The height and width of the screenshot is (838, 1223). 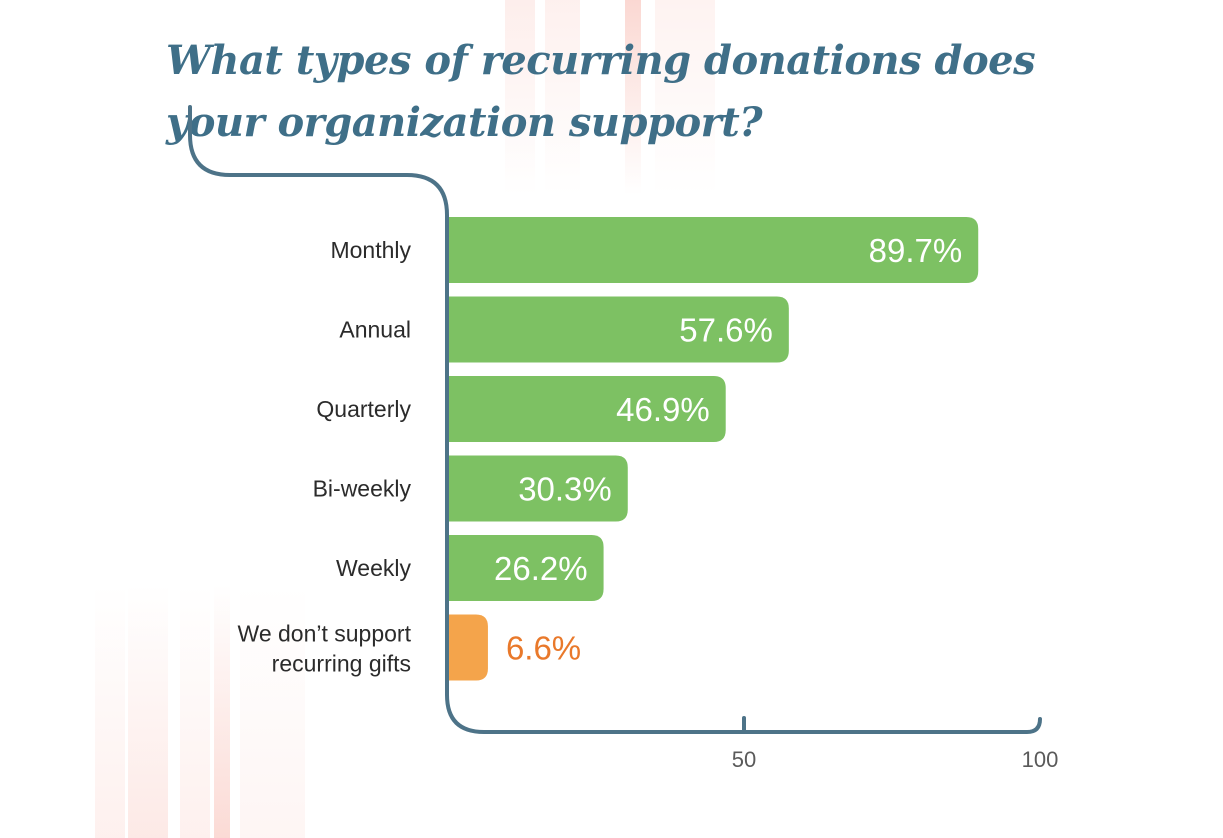 What do you see at coordinates (325, 649) in the screenshot?
I see `category-label-5: We don’t support recurring gifts` at bounding box center [325, 649].